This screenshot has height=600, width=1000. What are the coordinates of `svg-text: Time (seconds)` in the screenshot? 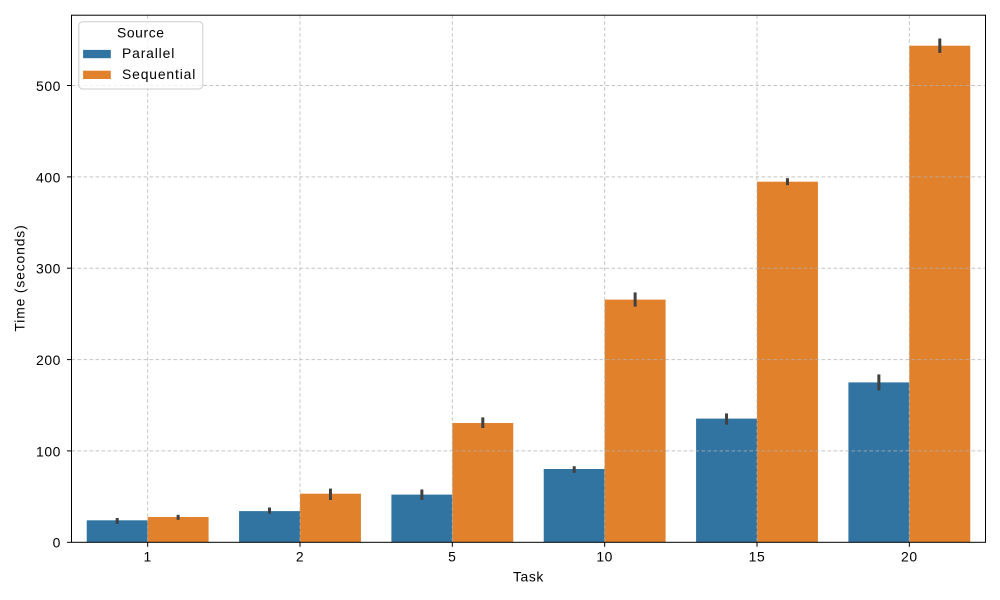 It's located at (20, 277).